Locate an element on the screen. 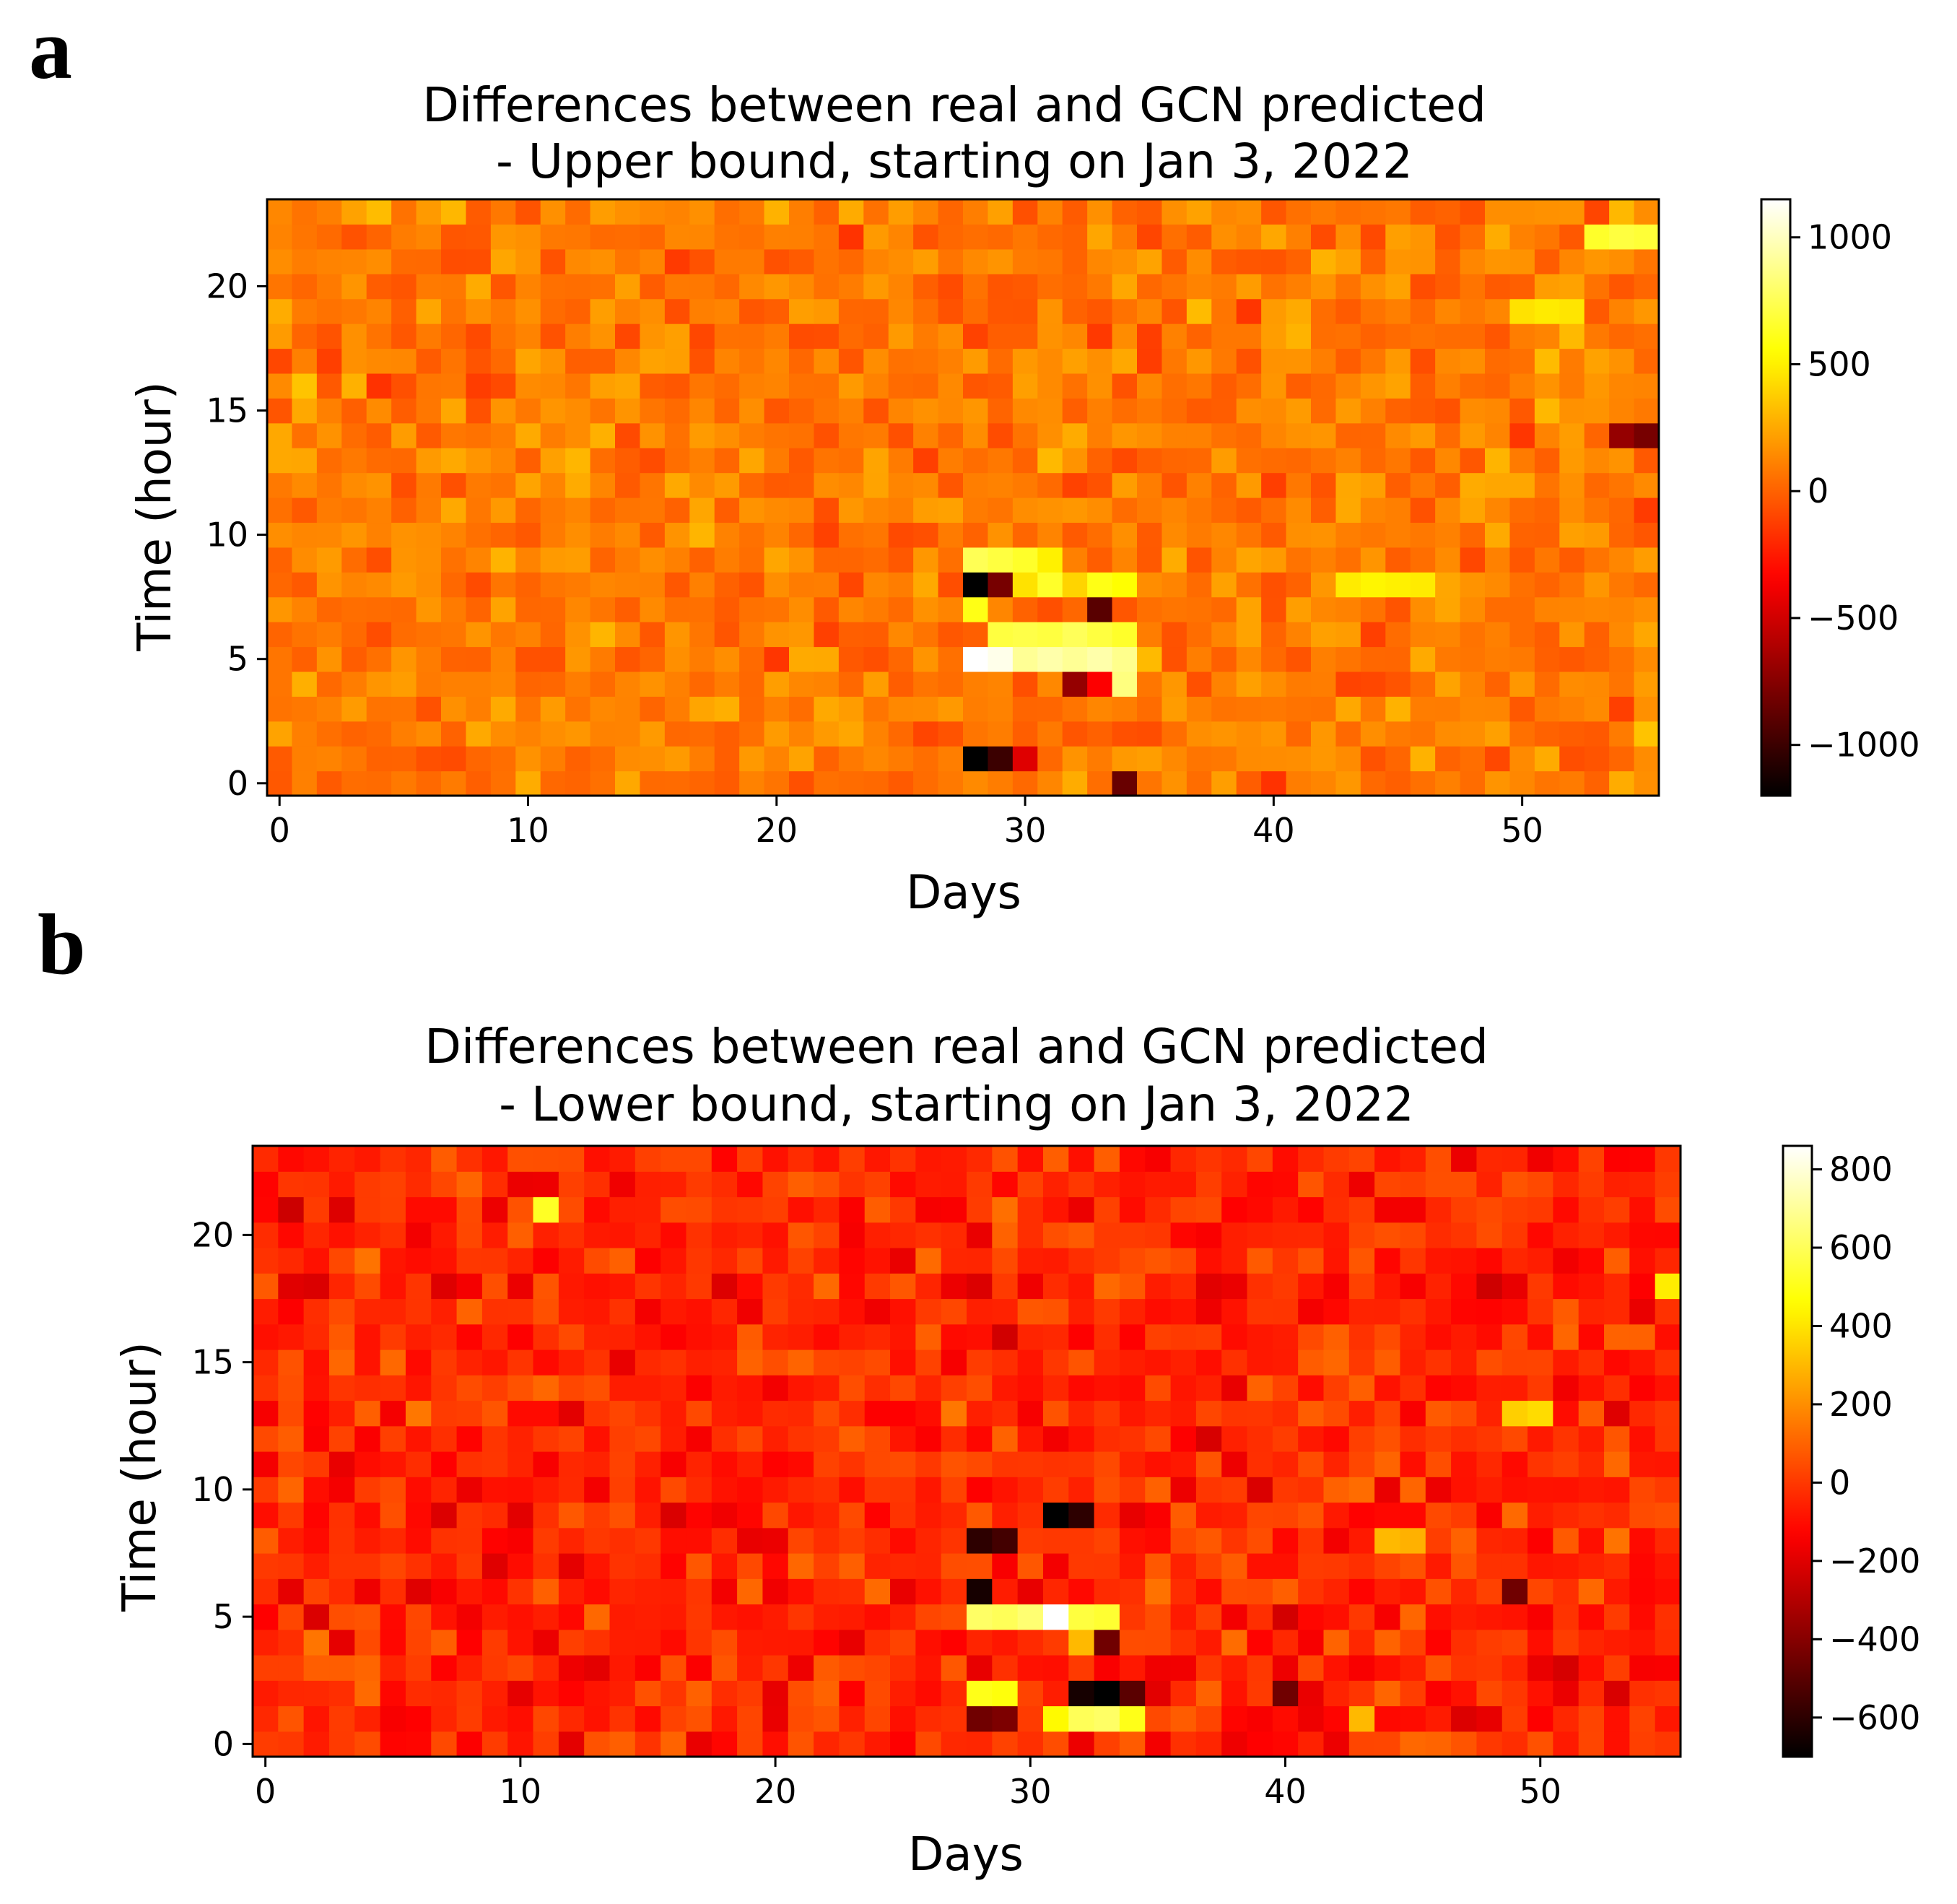 The height and width of the screenshot is (1904, 1957). y-tick-label: 0 is located at coordinates (223, 1743).